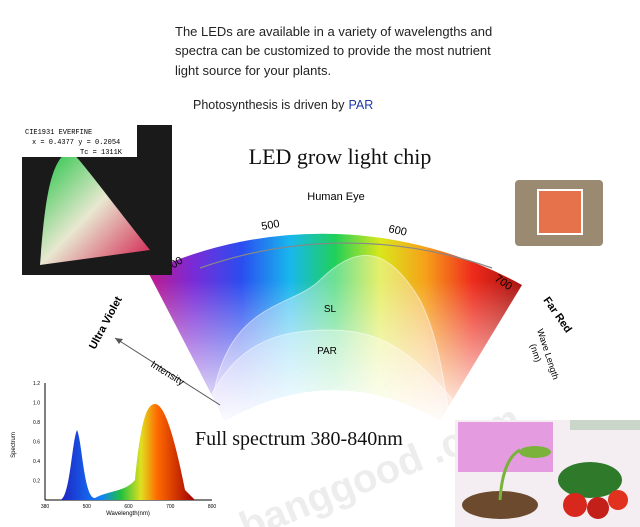  Describe the element at coordinates (330, 309) in the screenshot. I see `sl-label: SL` at that location.